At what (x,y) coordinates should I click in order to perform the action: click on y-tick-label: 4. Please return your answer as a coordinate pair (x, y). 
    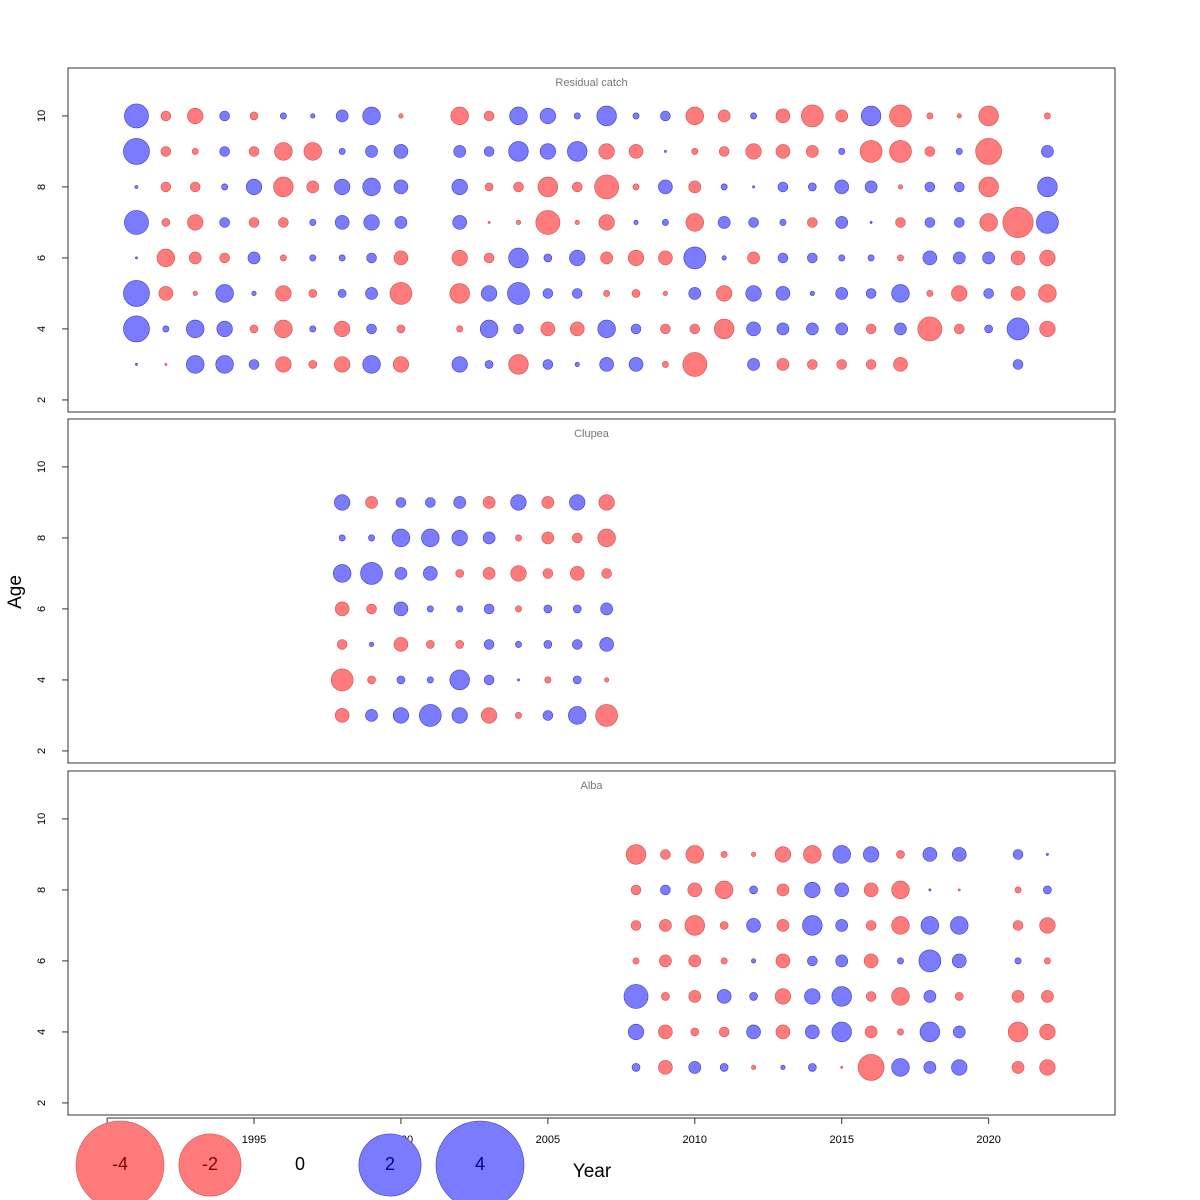
    Looking at the image, I should click on (42, 680).